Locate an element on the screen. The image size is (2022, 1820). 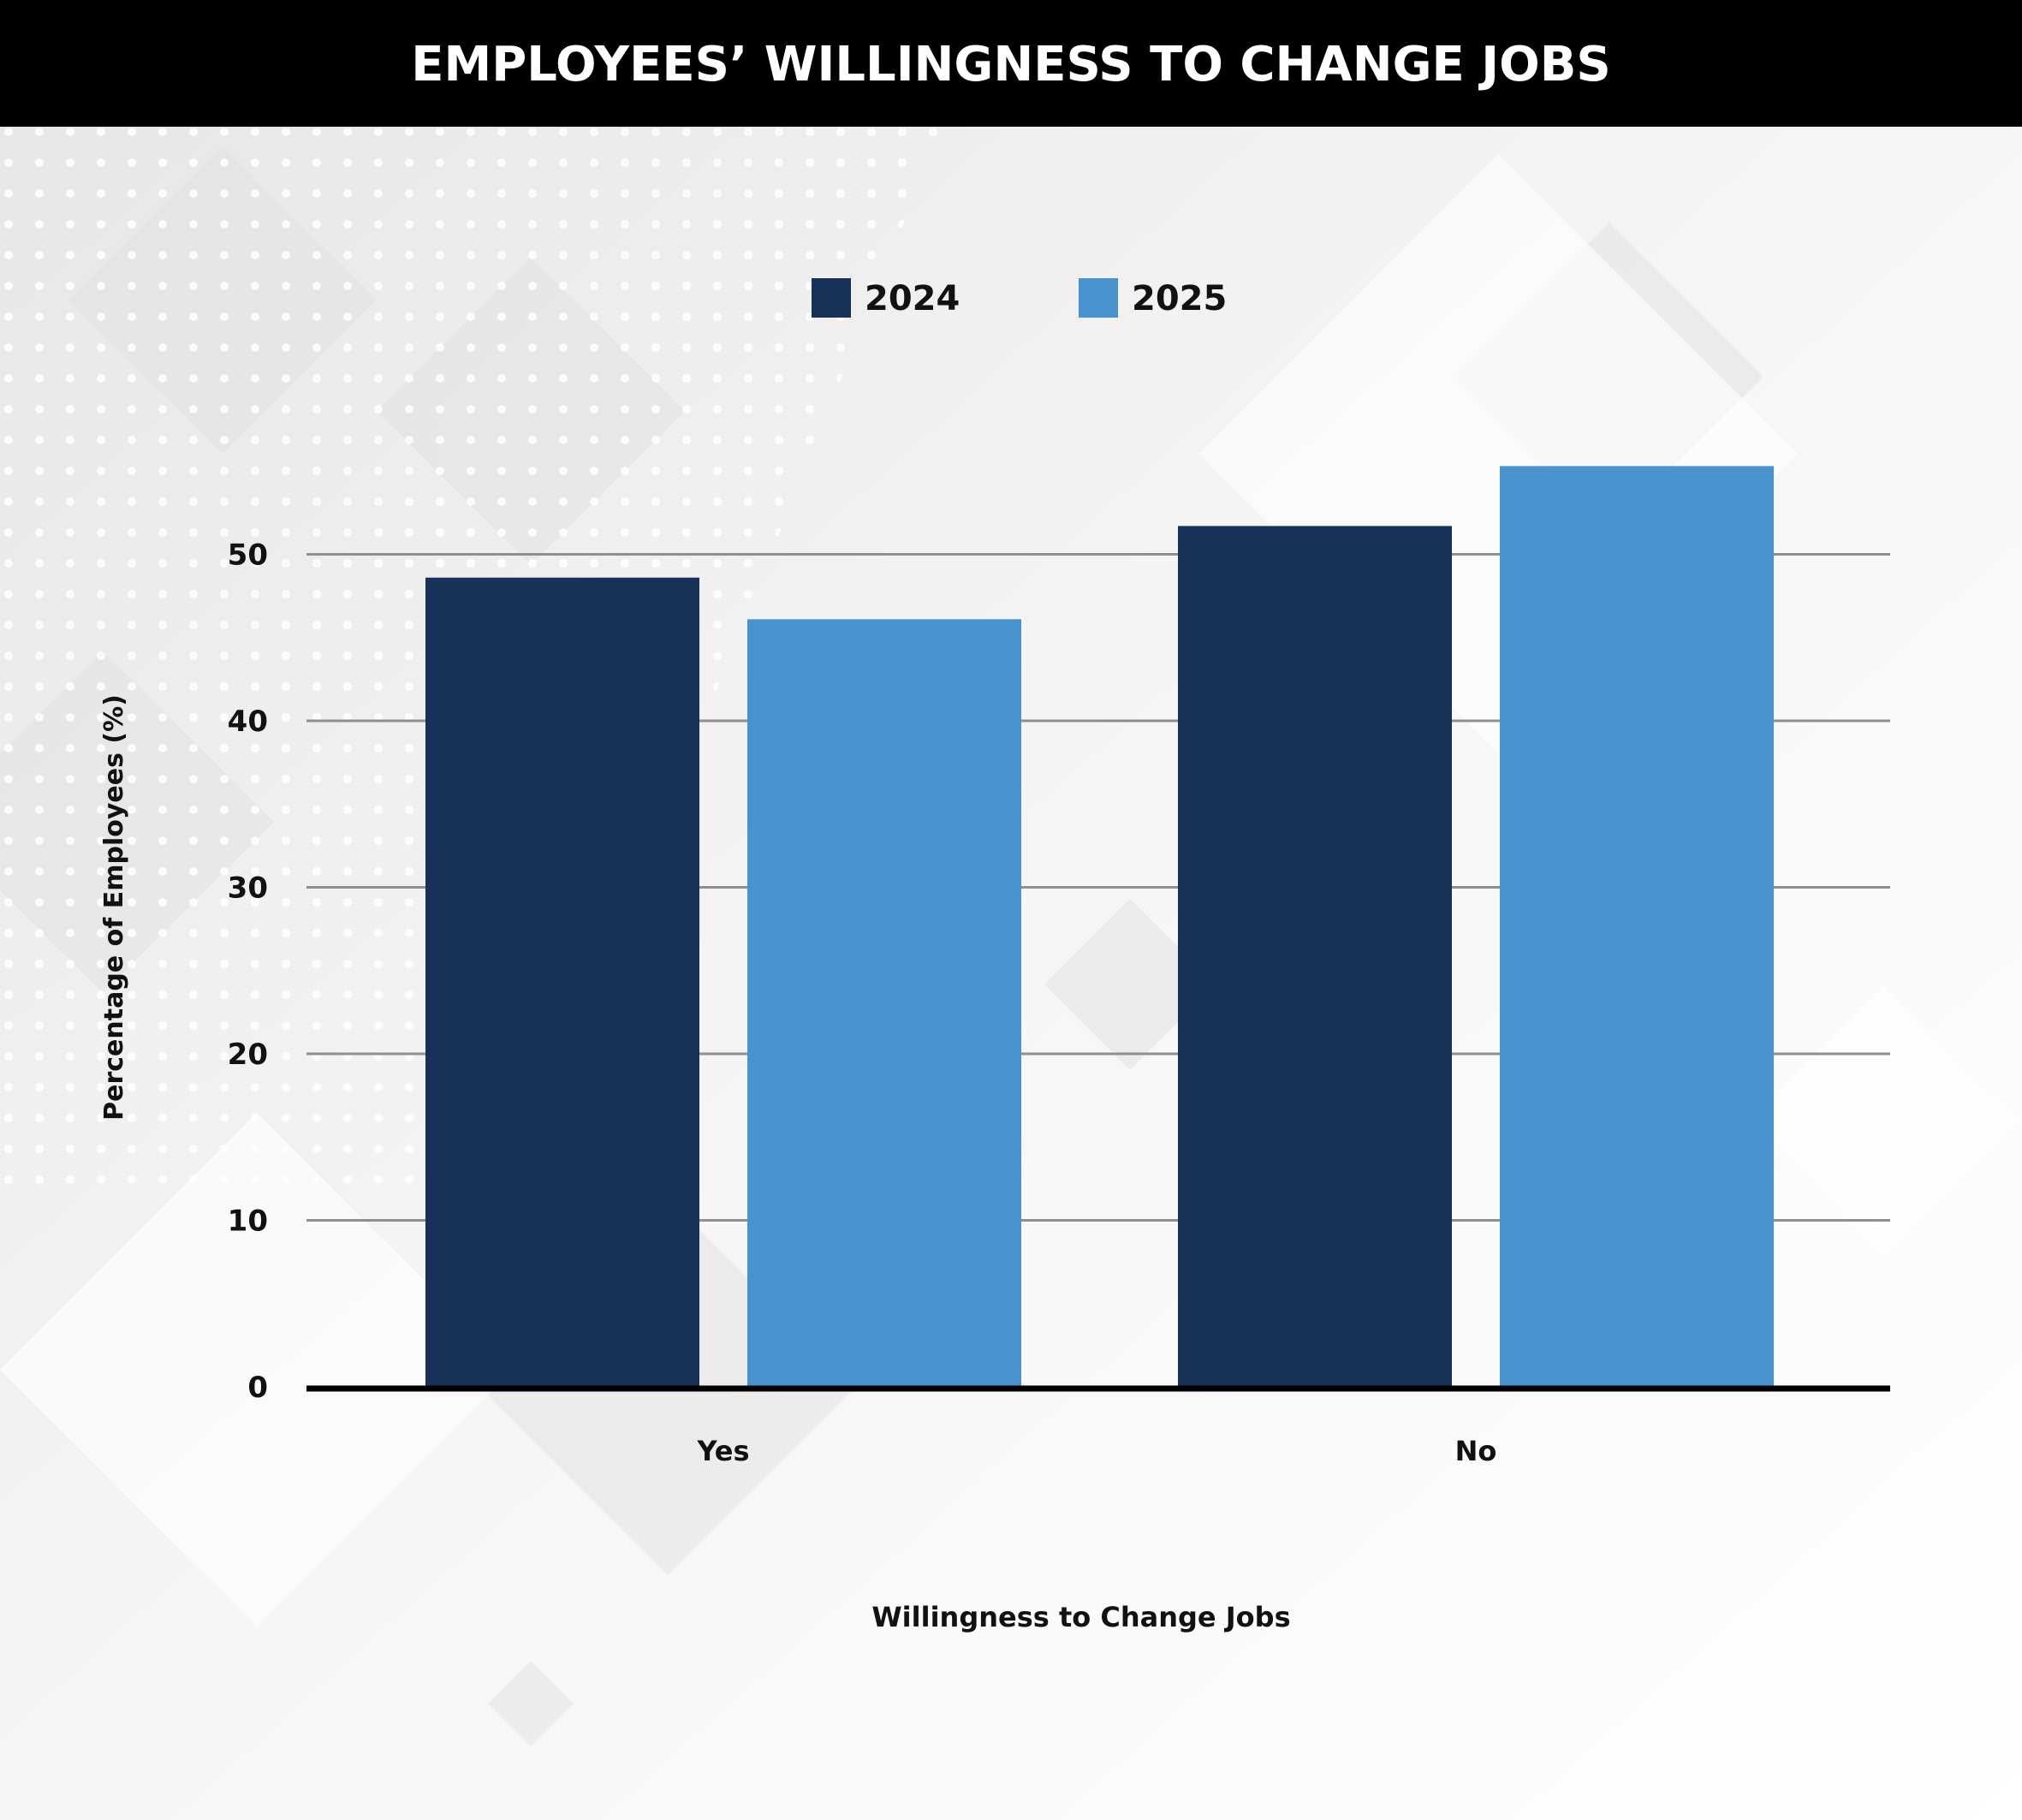
x-tick-label: No is located at coordinates (1476, 1451).